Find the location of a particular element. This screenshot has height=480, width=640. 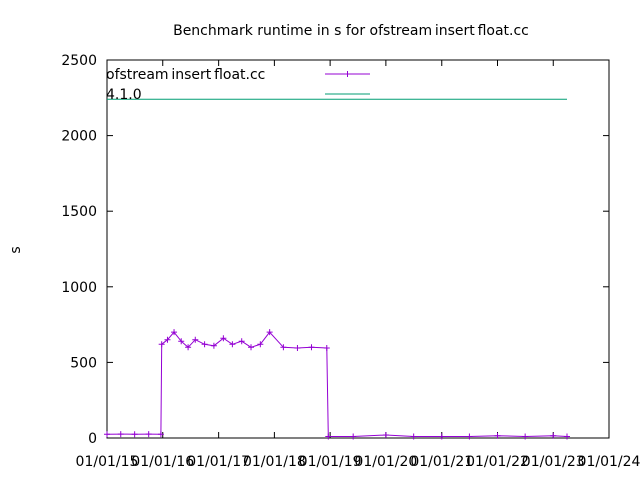

y-tick-label: 2500 is located at coordinates (79, 61).